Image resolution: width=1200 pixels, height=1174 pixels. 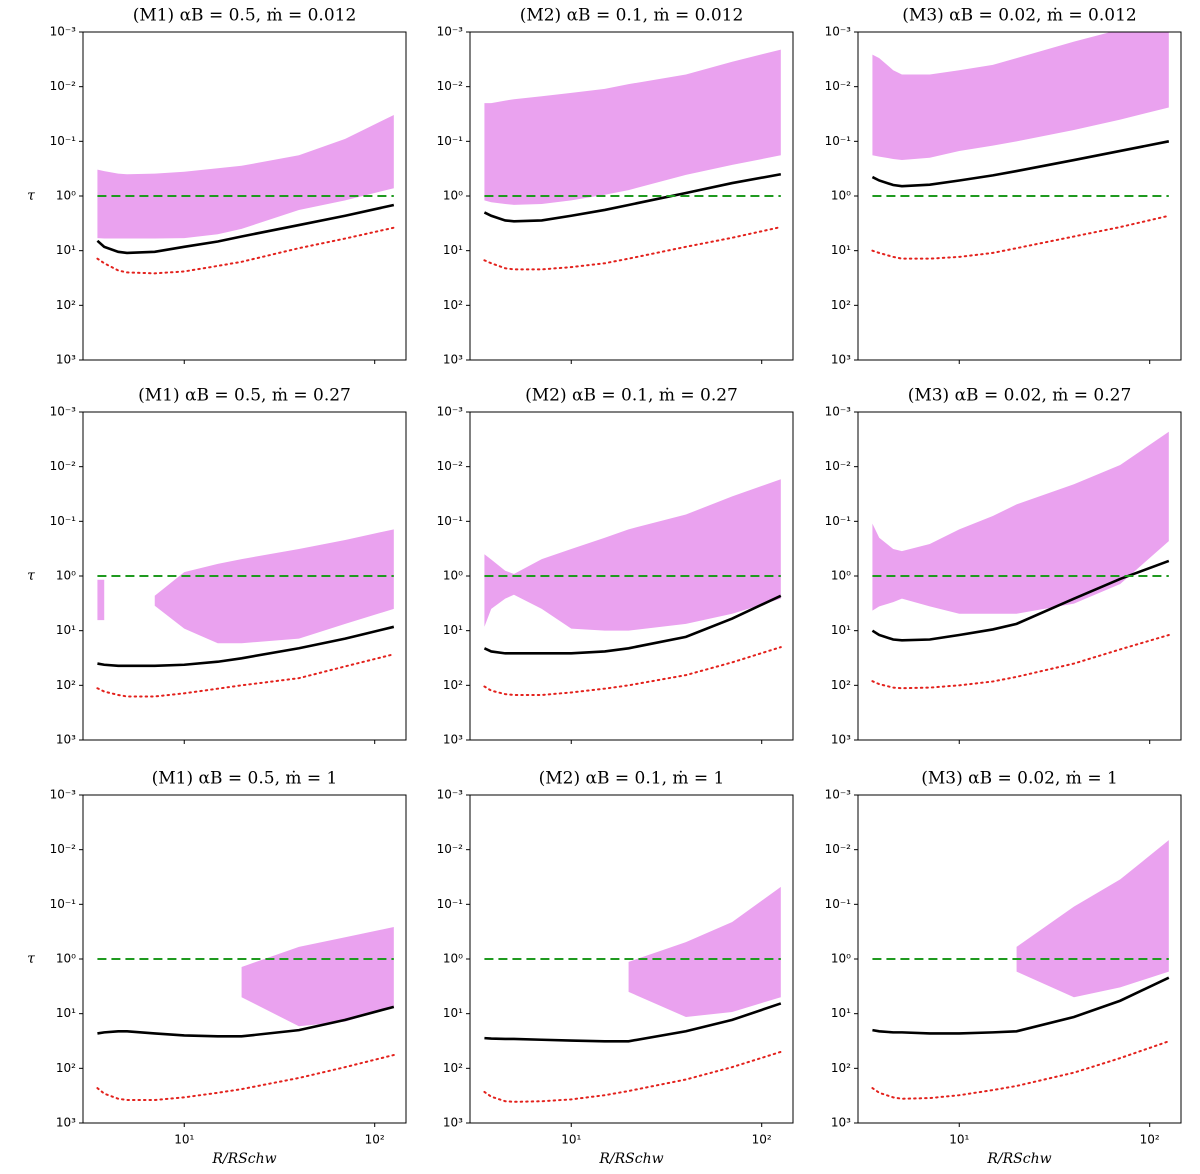 What do you see at coordinates (632, 779) in the screenshot?
I see `panel-title: (M2) αB = 0.1, ṁ = 1` at bounding box center [632, 779].